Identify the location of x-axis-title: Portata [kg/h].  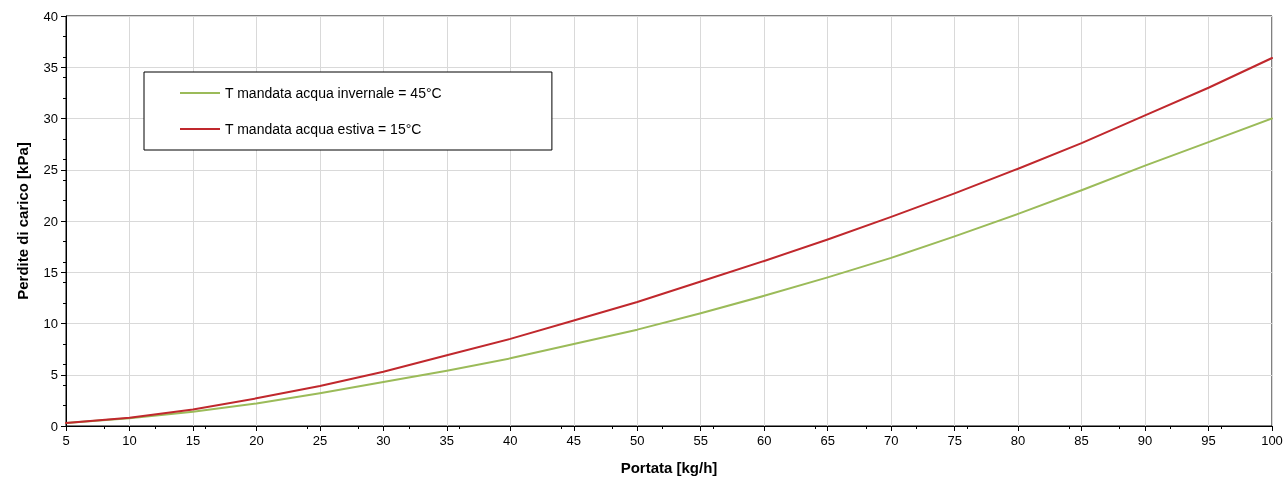
(669, 467).